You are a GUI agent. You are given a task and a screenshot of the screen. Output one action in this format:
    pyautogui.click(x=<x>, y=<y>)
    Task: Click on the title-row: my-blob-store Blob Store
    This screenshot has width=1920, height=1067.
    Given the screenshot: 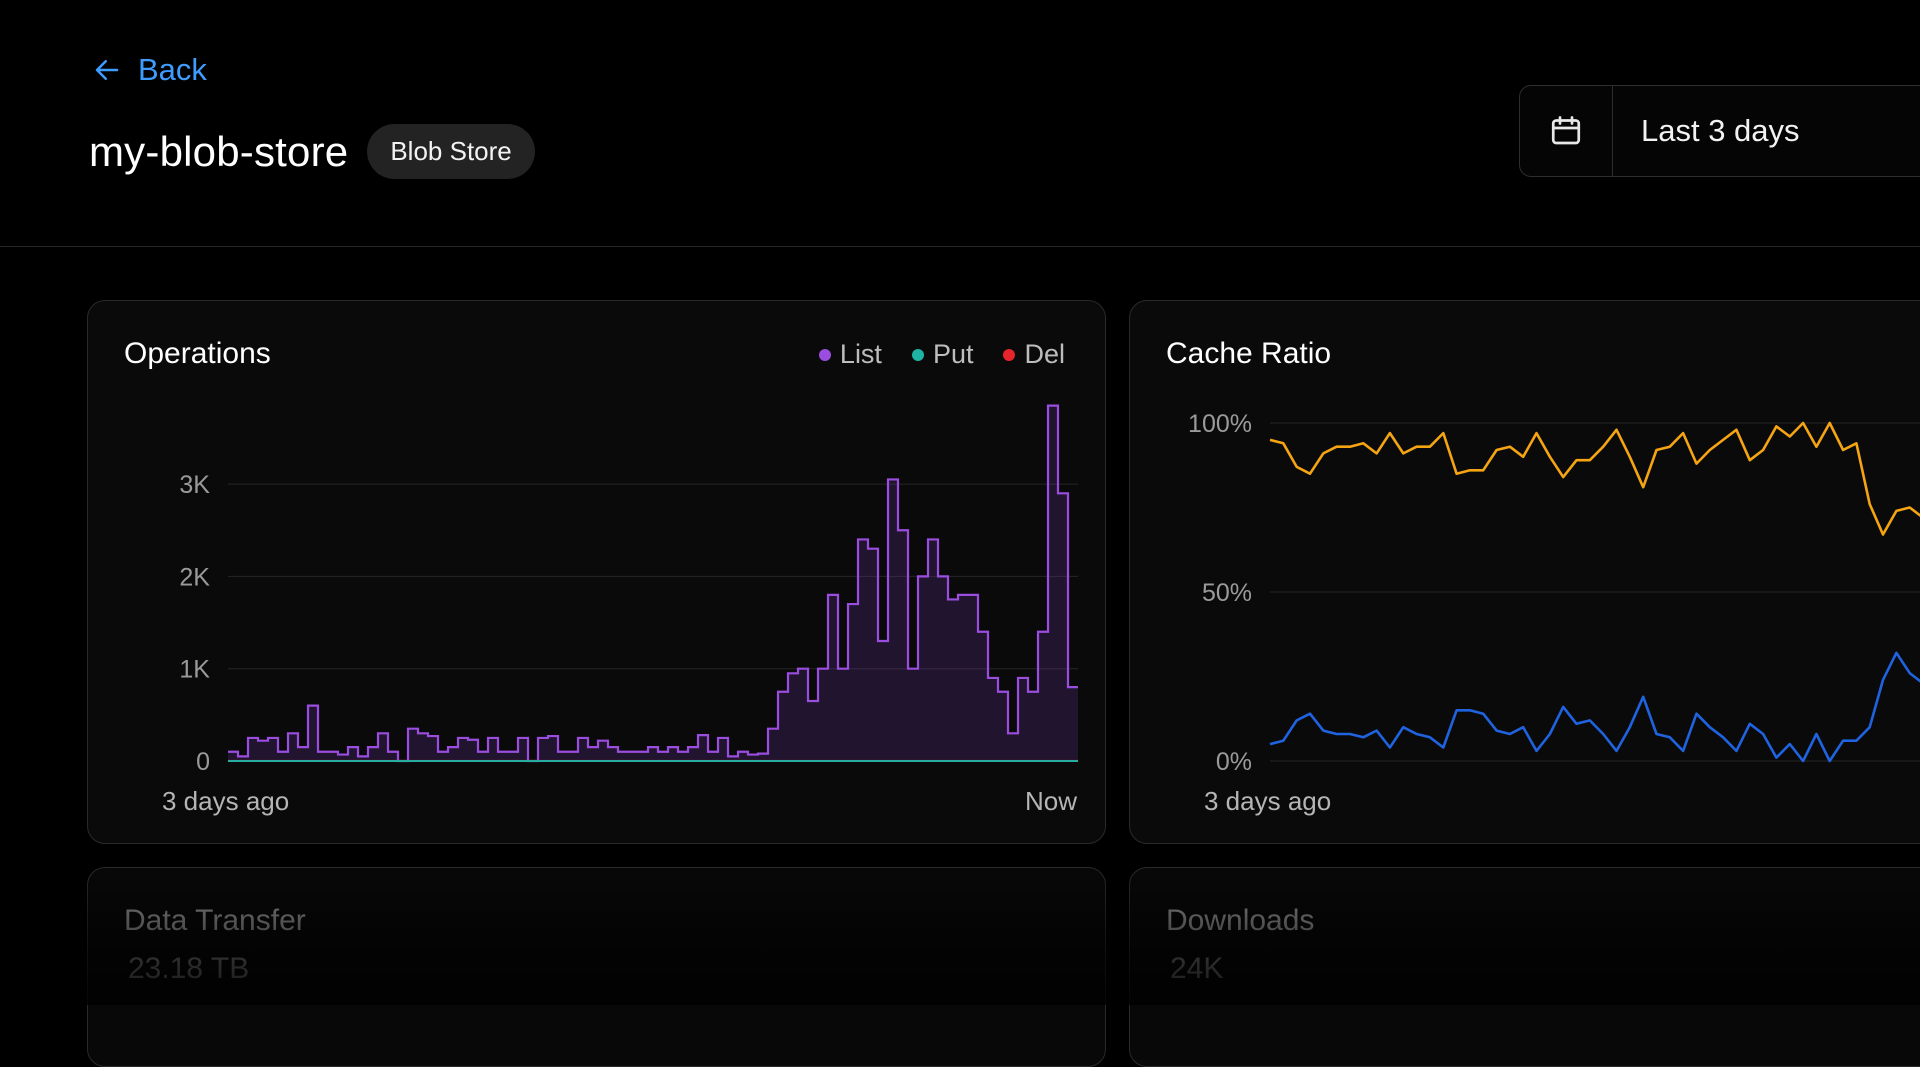 What is the action you would take?
    pyautogui.click(x=312, y=151)
    